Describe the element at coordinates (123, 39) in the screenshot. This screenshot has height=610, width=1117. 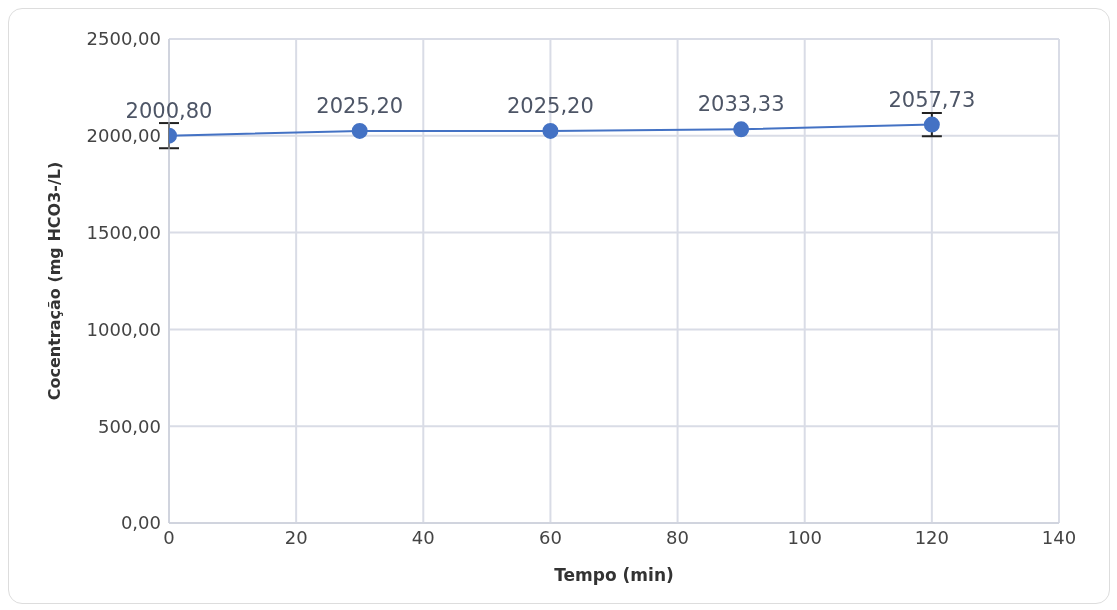
I see `y-tick-label: 2500,00` at that location.